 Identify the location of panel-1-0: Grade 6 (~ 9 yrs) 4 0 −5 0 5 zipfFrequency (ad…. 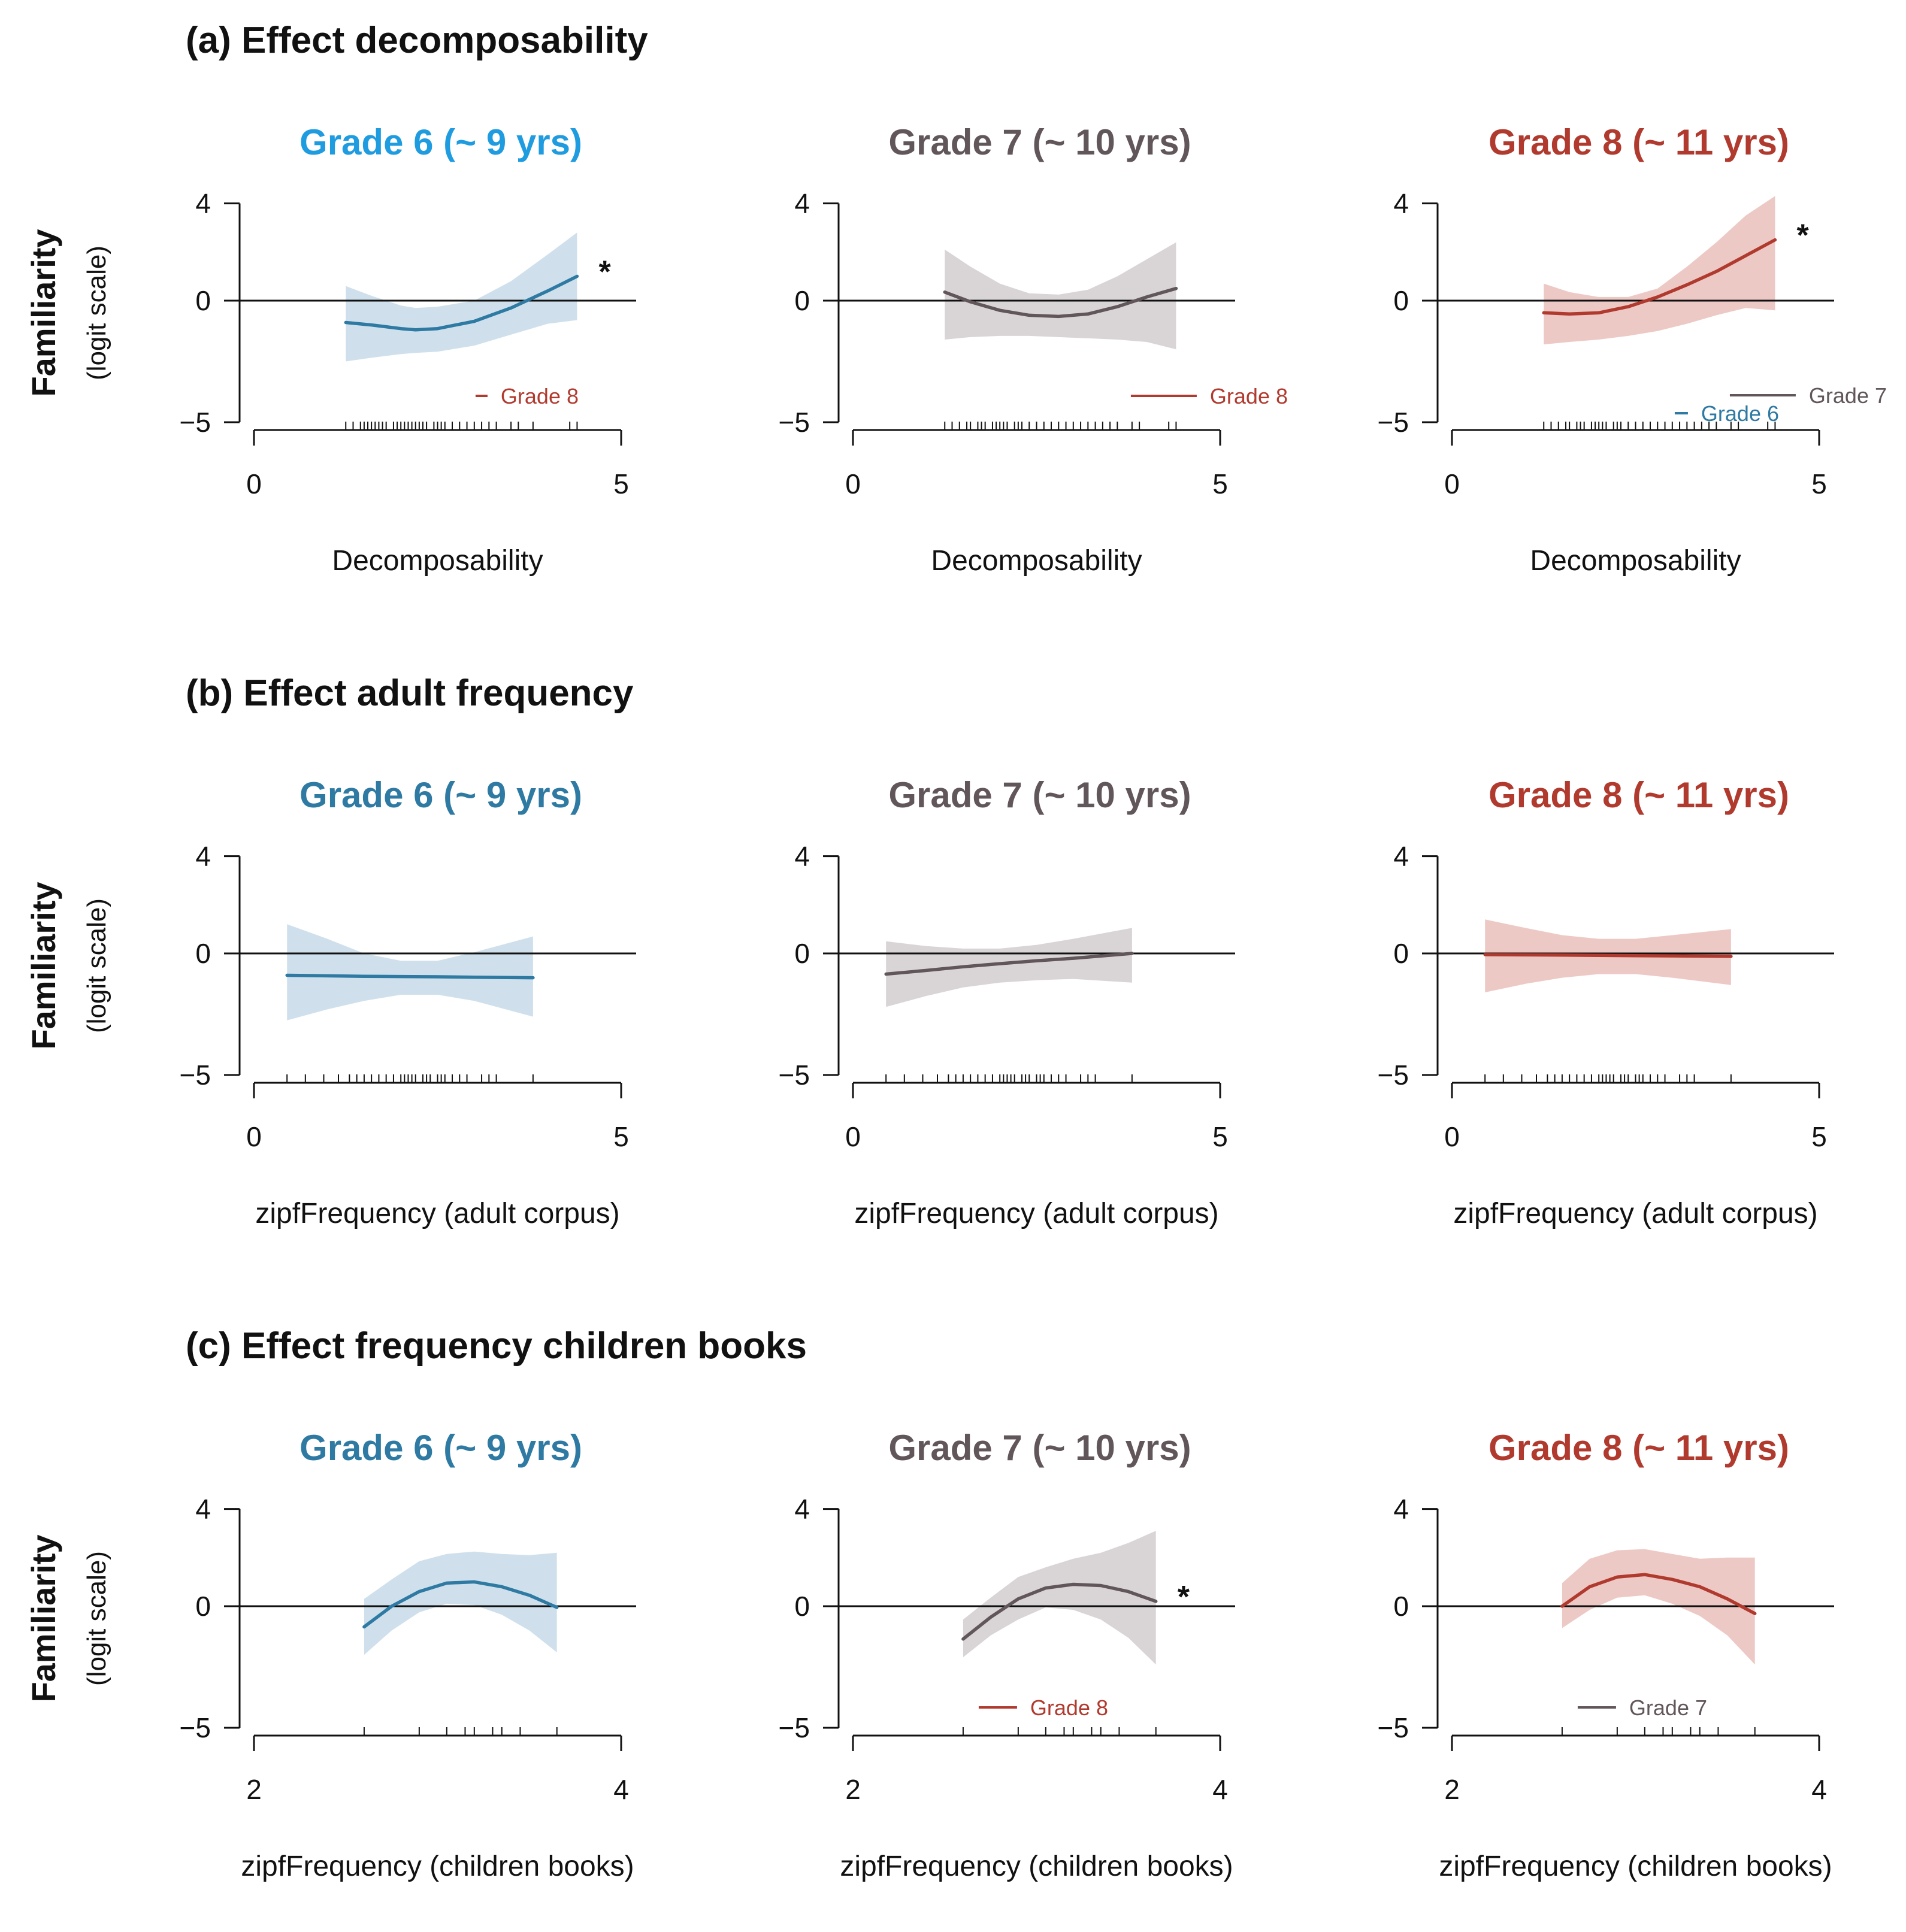
(408, 1002).